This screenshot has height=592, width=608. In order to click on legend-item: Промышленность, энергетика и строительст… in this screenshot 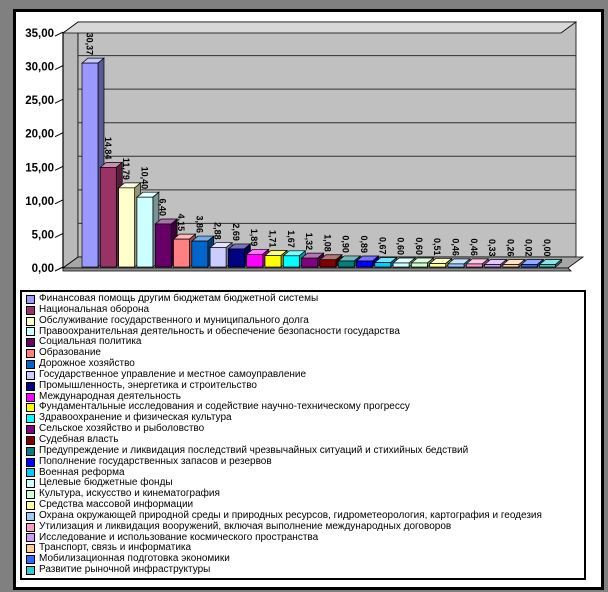, I will do `click(304, 385)`.